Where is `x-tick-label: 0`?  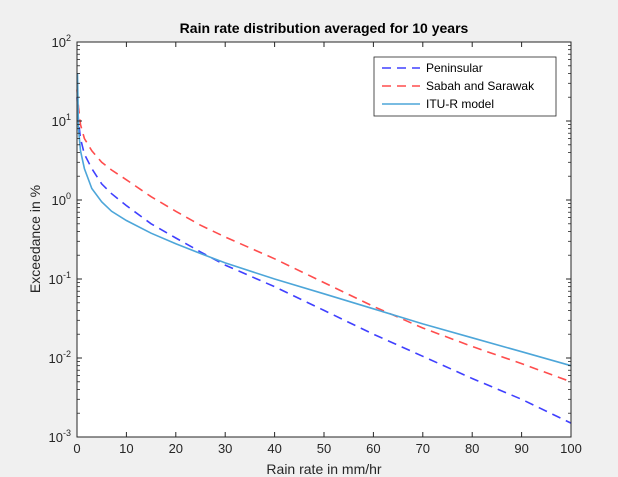 x-tick-label: 0 is located at coordinates (76, 448).